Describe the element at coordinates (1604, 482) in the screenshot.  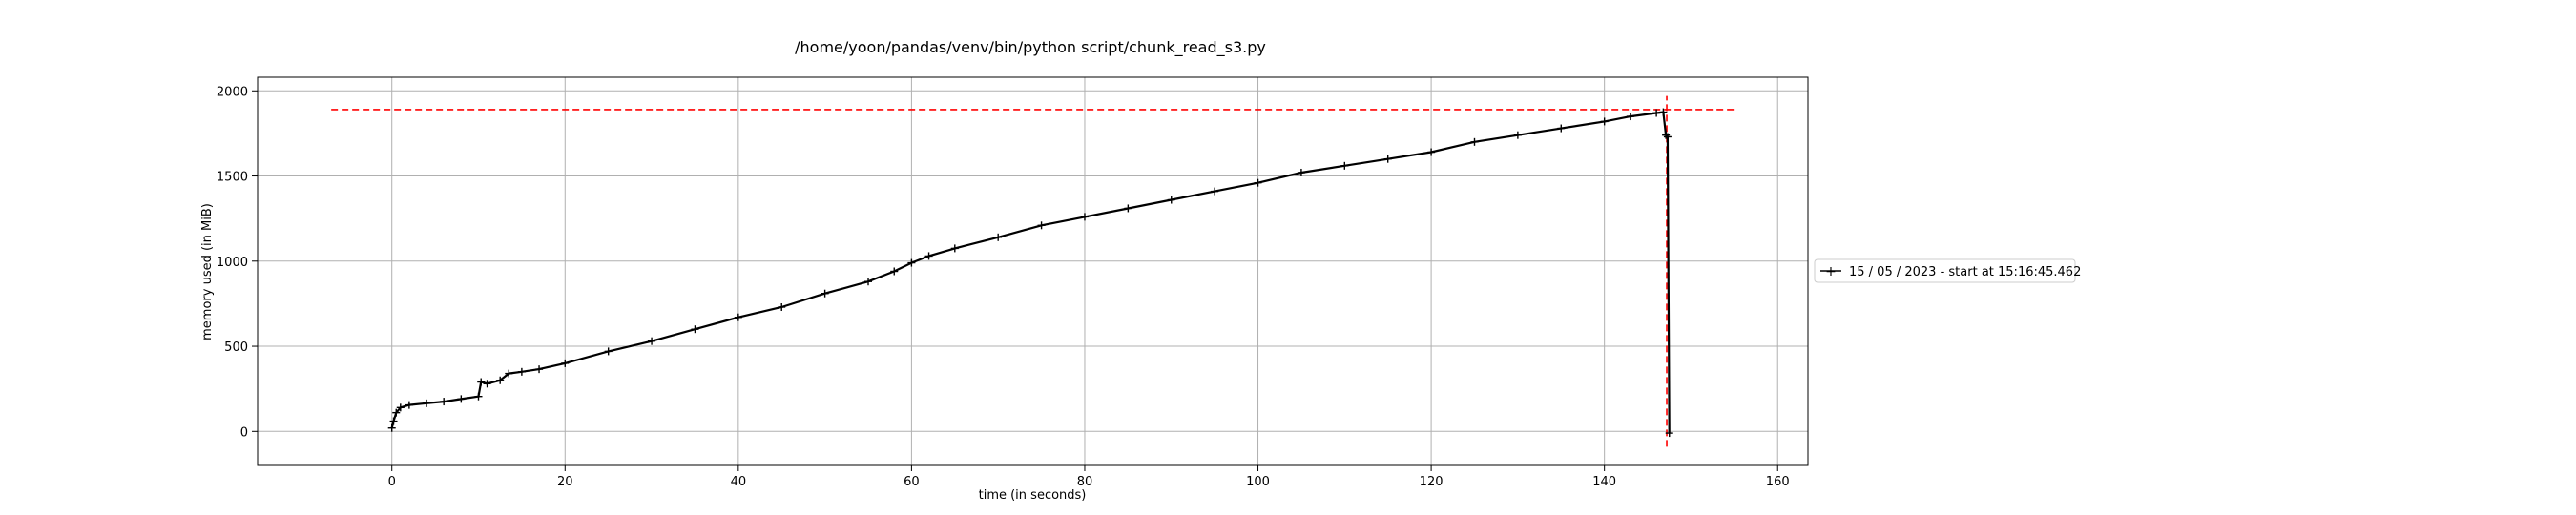
I see `x-tick-label: 140` at that location.